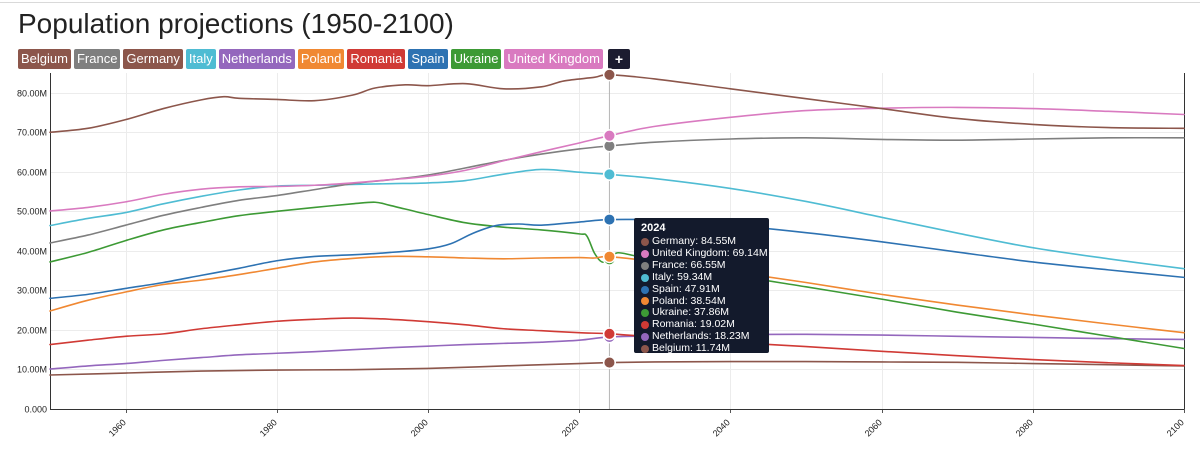 This screenshot has height=461, width=1200. I want to click on tooltip-row: Ukraine: 37.86M, so click(701, 313).